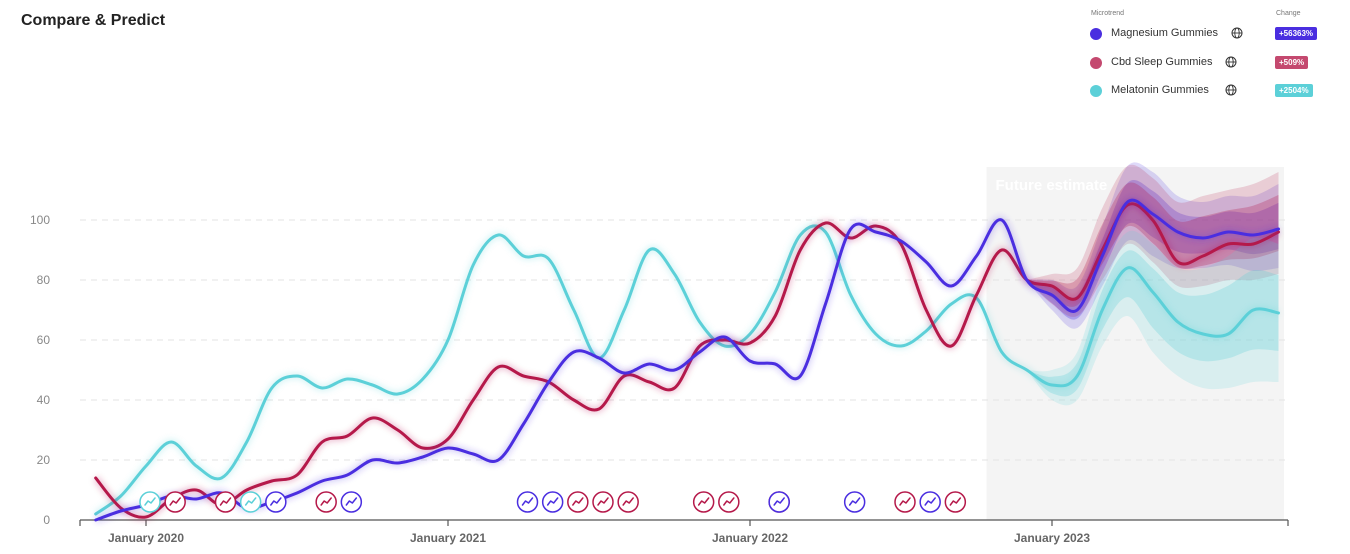 The image size is (1350, 554). I want to click on legend-item-label: Magnesium Gummies, so click(1164, 33).